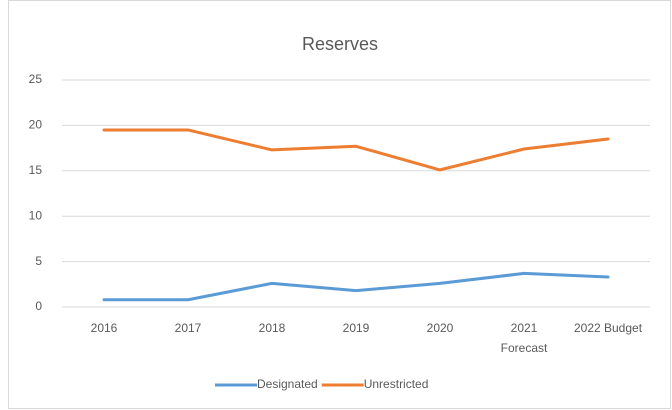 The height and width of the screenshot is (410, 672). I want to click on x-tick-label: 2018, so click(272, 328).